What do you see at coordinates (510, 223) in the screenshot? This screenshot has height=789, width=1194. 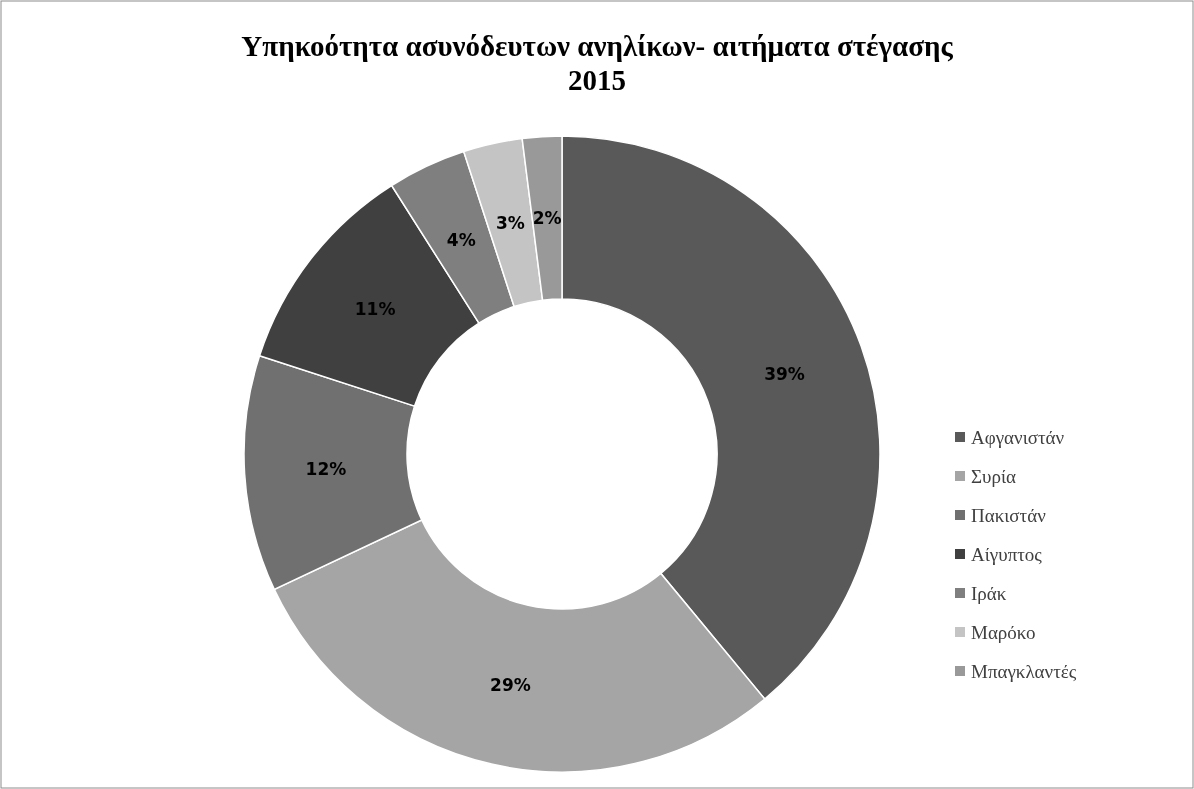 I see `data-label: 3%` at bounding box center [510, 223].